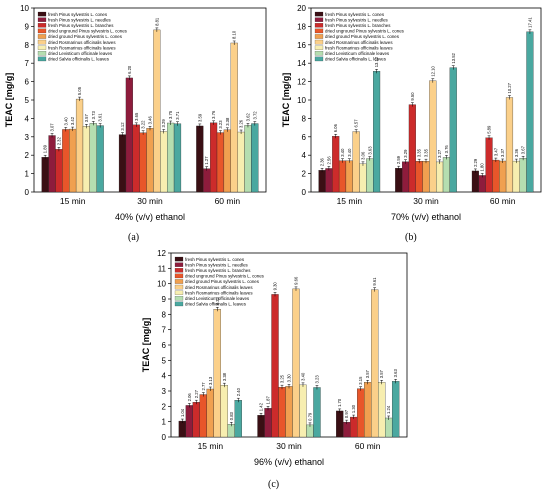 The height and width of the screenshot is (495, 550). Describe the element at coordinates (489, 129) in the screenshot. I see `data-label: 5.89` at that location.